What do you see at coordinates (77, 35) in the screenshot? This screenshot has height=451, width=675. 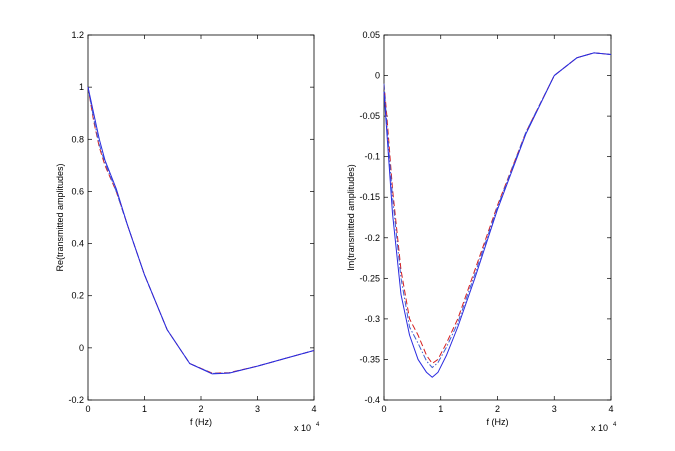 I see `y-tick-label: 1.2` at bounding box center [77, 35].